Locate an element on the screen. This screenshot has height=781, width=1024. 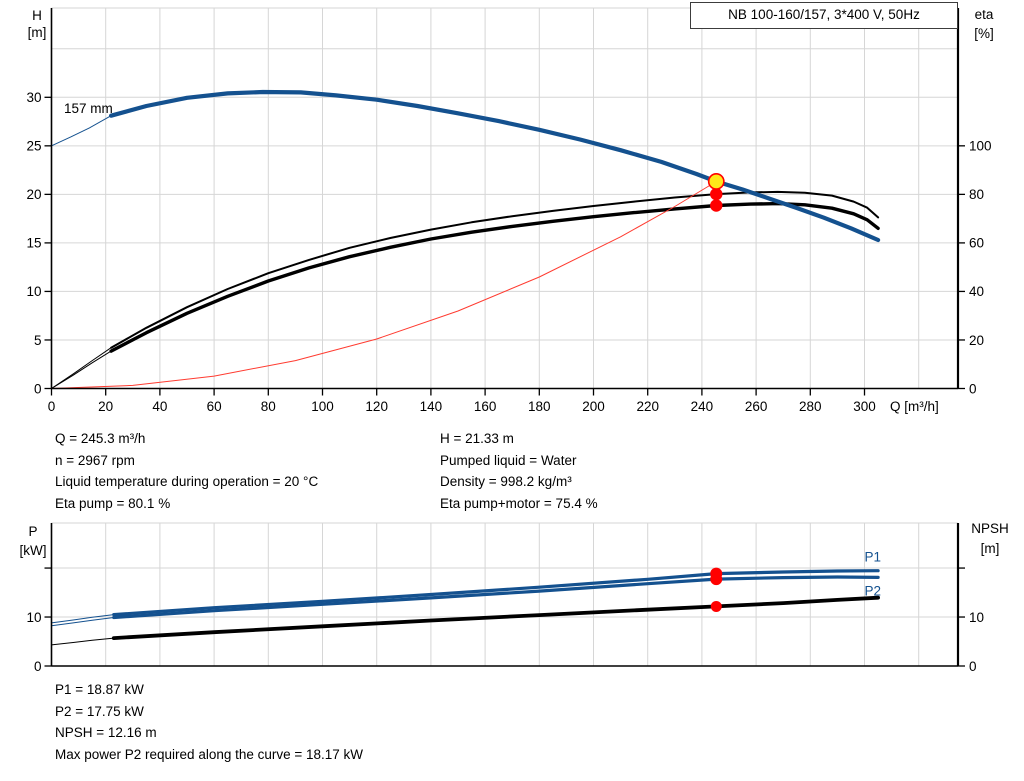
x-tick-label: 20 is located at coordinates (105, 406).